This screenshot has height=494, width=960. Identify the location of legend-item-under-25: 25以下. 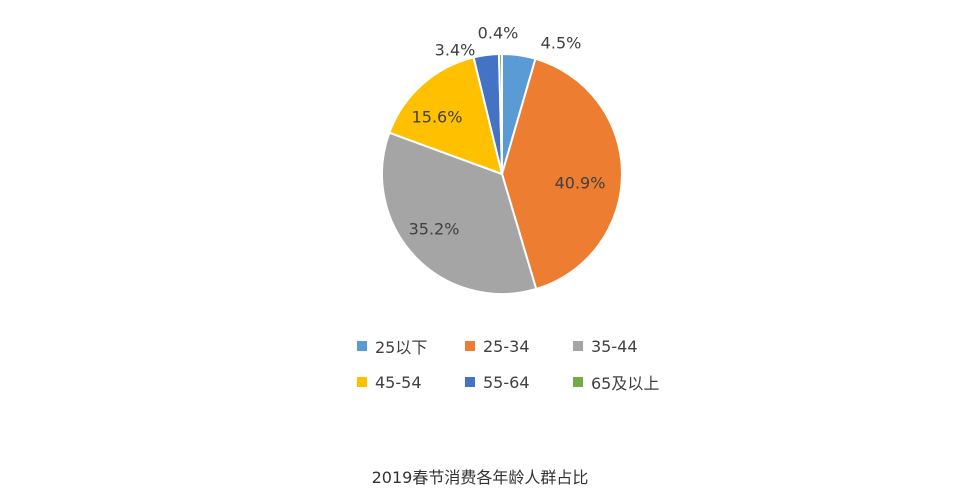
(411, 346).